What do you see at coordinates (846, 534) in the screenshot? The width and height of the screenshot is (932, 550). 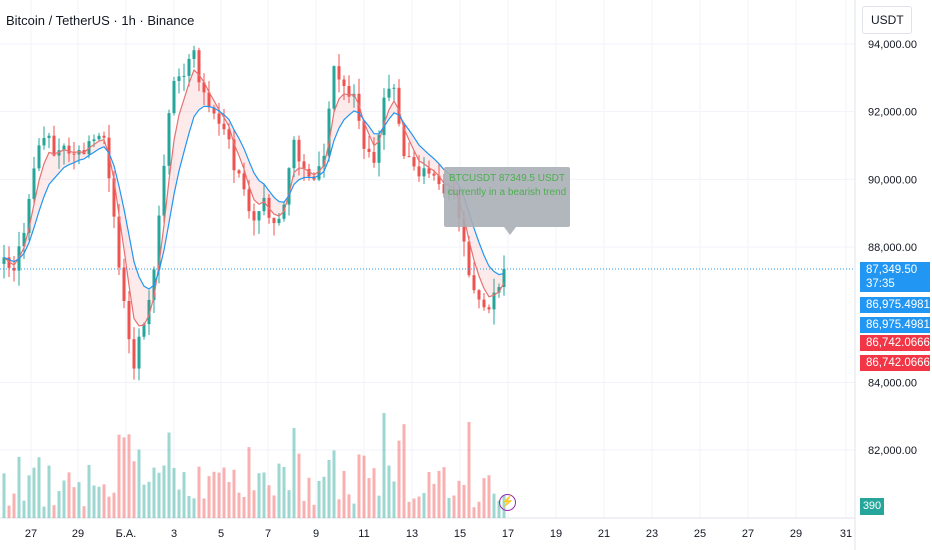 I see `time-axis-label: 31` at bounding box center [846, 534].